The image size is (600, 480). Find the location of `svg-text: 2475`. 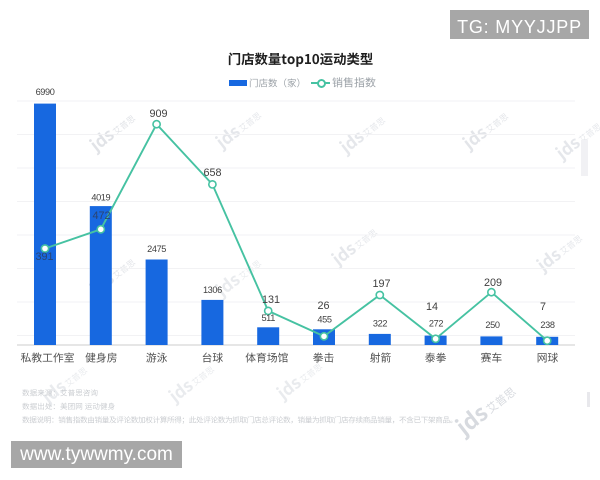

svg-text: 2475 is located at coordinates (156, 249).